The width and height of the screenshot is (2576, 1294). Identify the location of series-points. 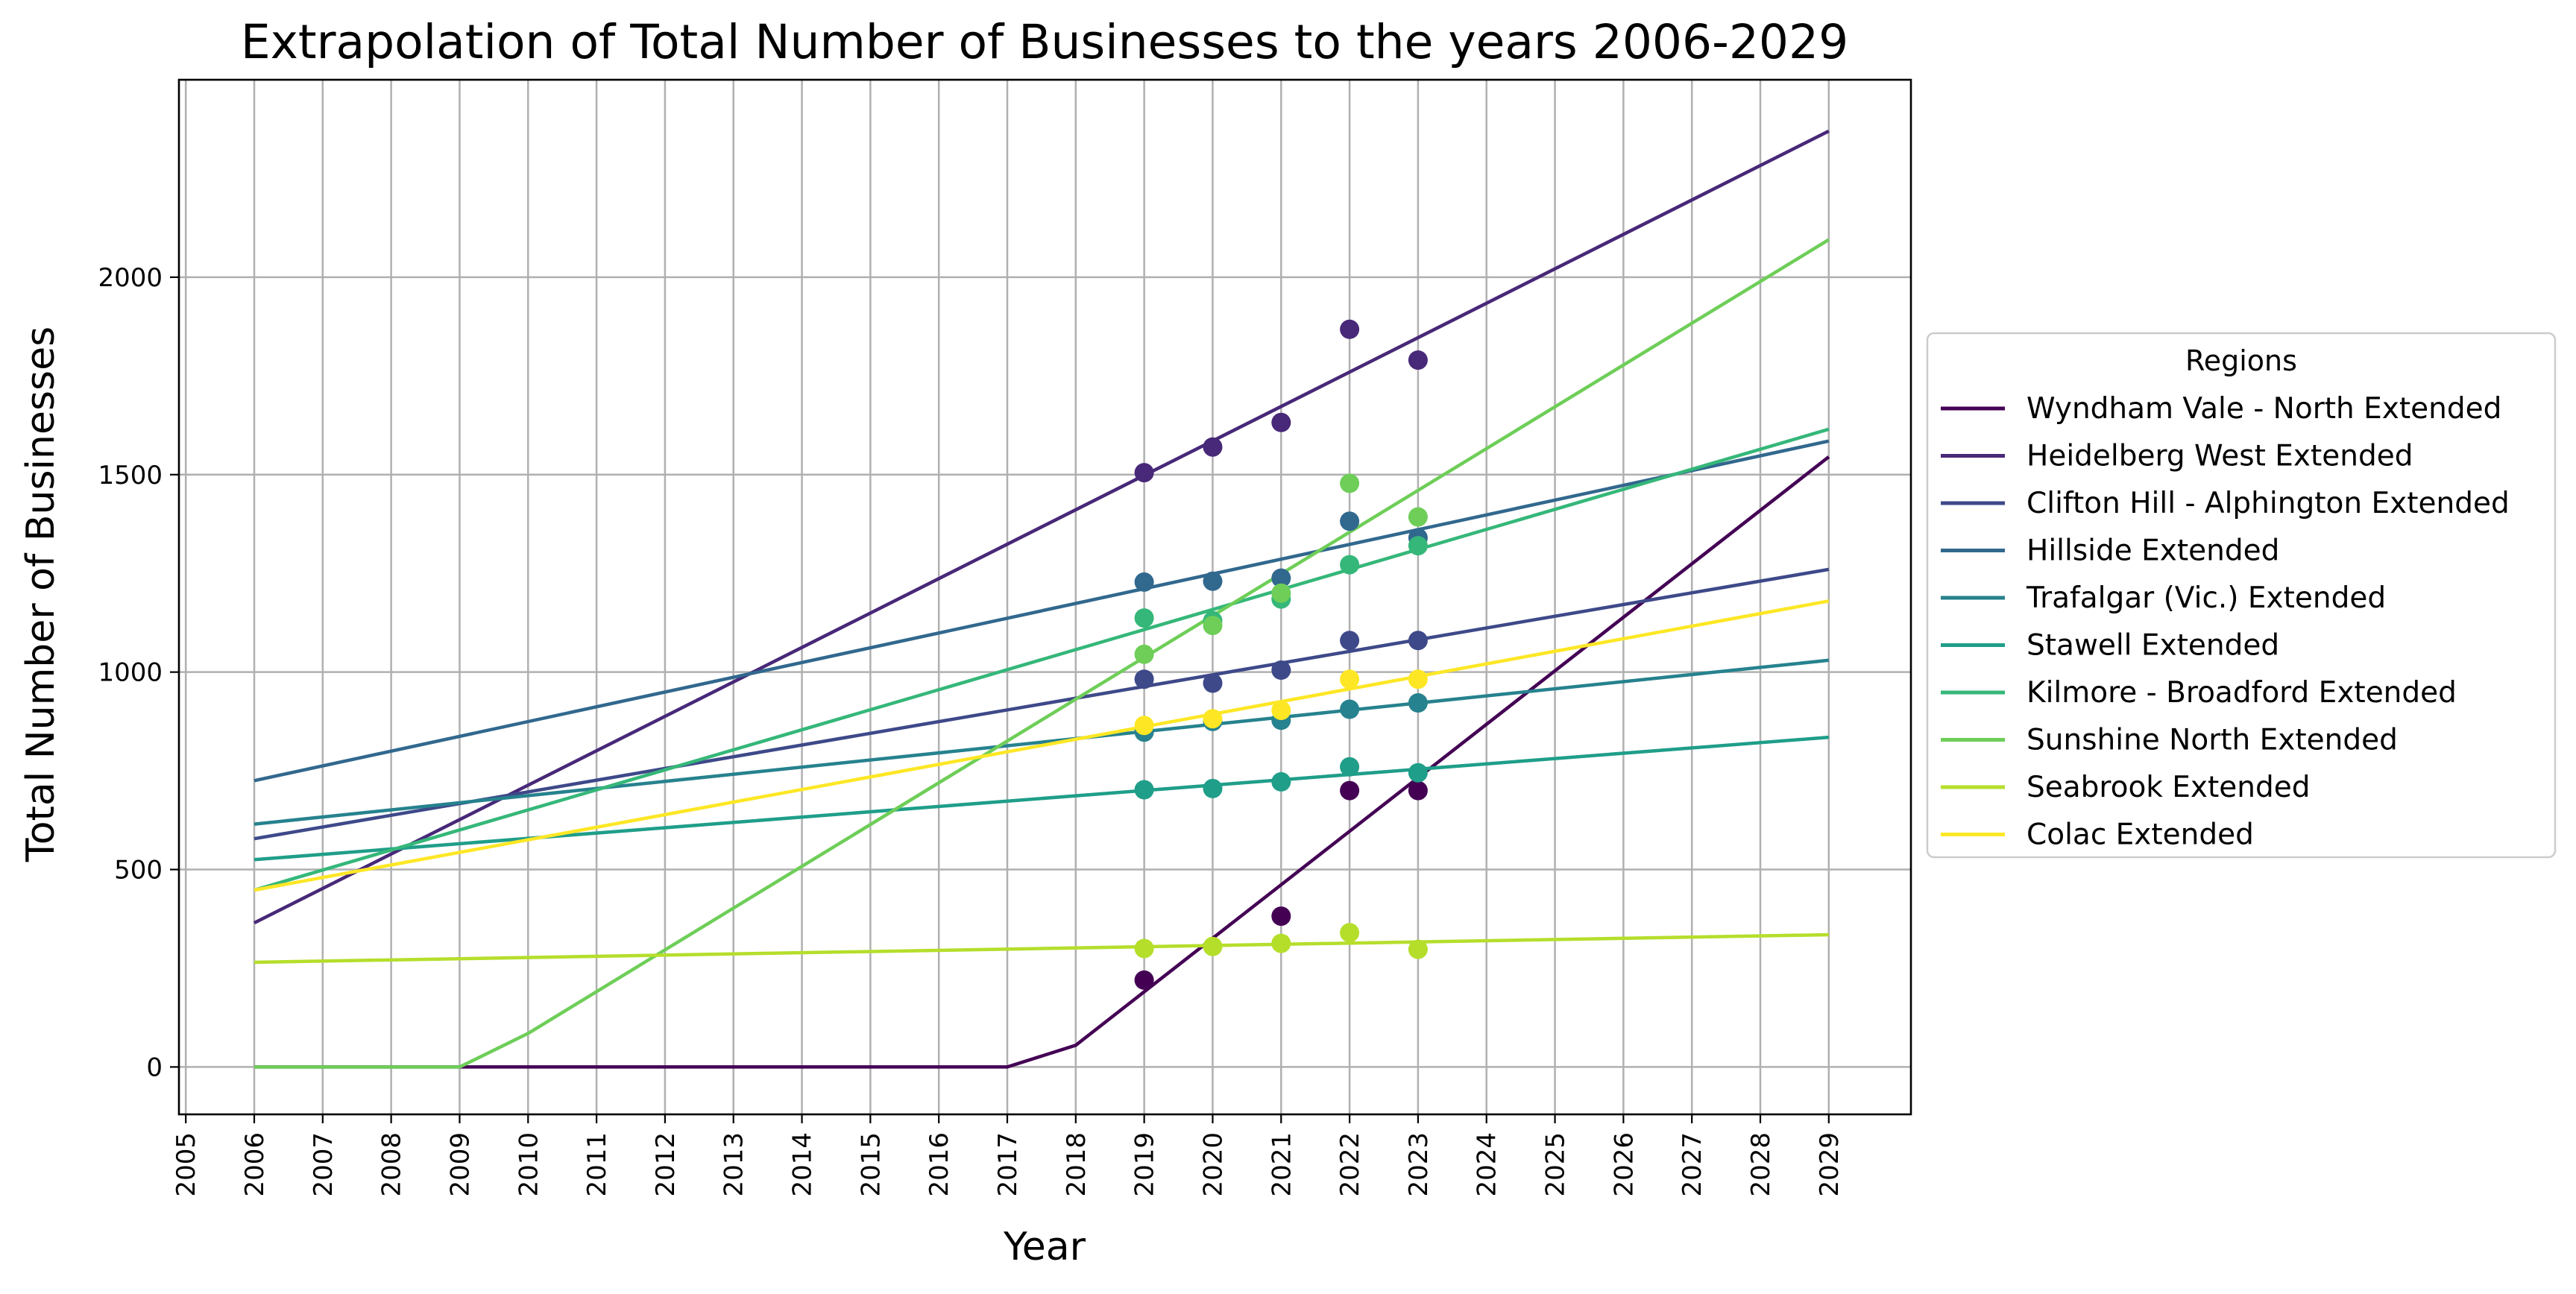
(1281, 654).